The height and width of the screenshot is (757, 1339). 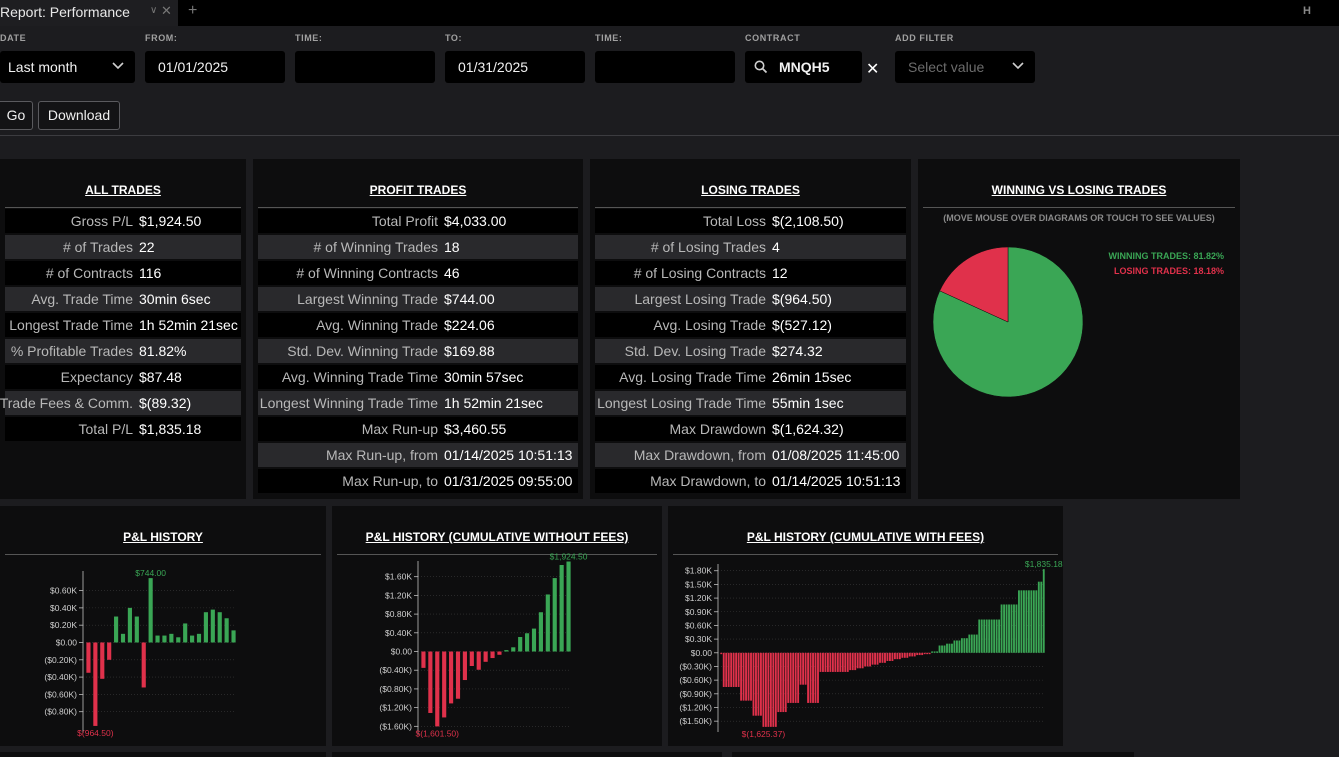 I want to click on plus-icon: +, so click(x=193, y=10).